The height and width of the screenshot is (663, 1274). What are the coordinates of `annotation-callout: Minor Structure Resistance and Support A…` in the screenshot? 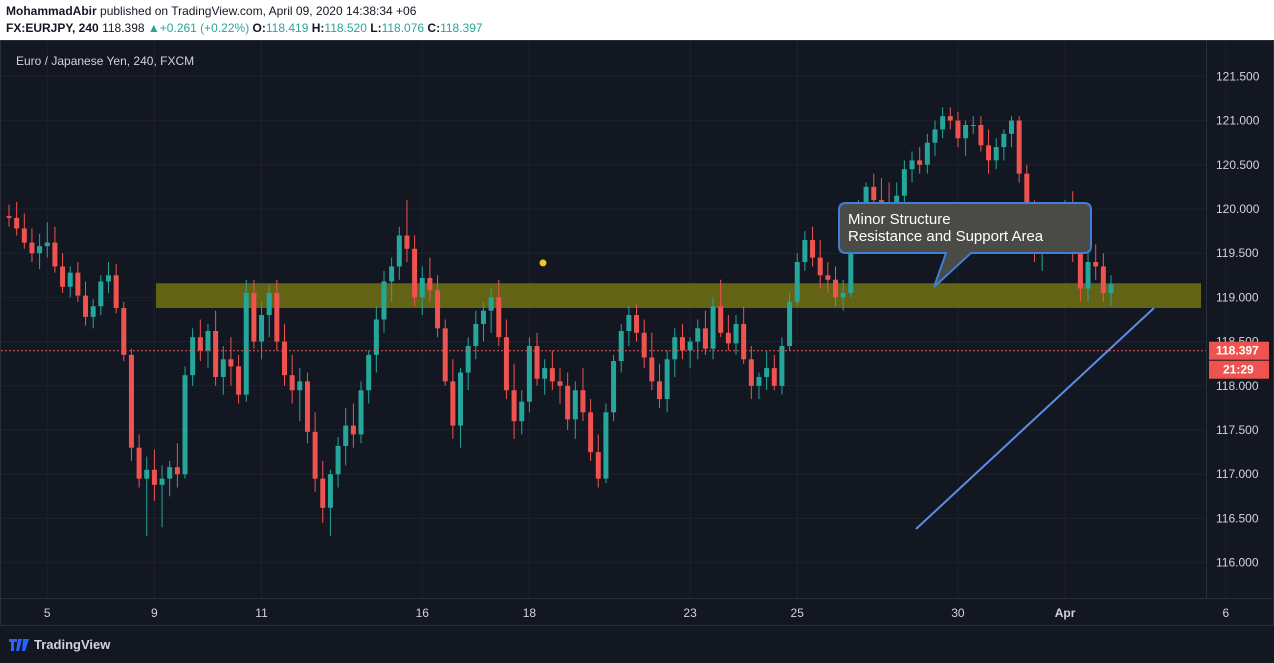 It's located at (965, 245).